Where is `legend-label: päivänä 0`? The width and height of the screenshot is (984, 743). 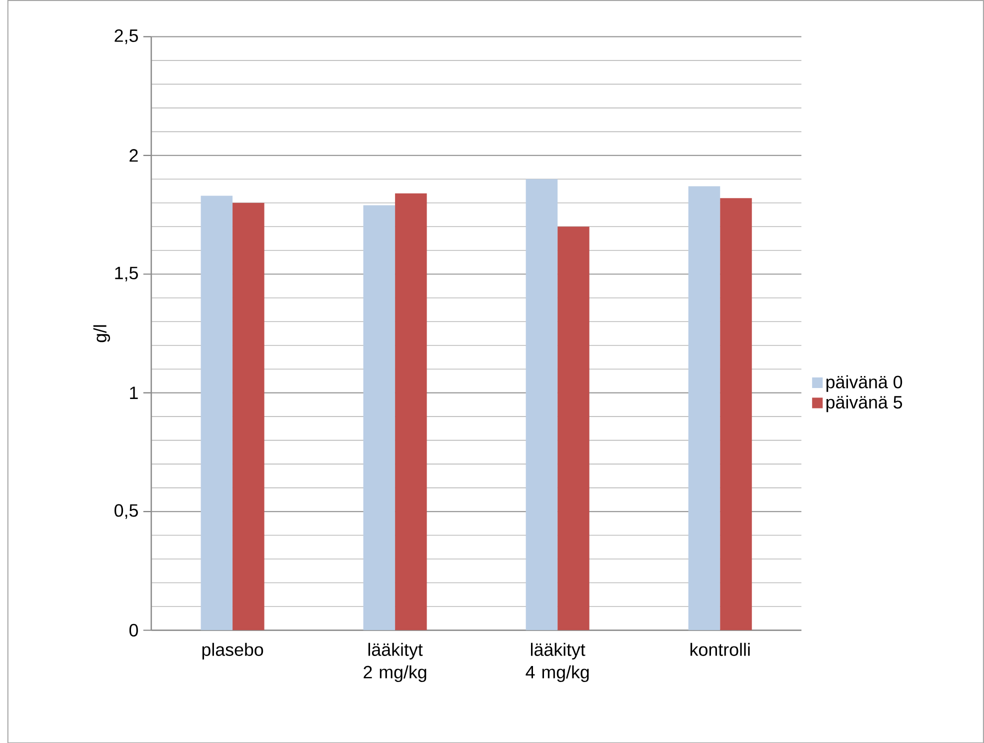
legend-label: päivänä 0 is located at coordinates (864, 383).